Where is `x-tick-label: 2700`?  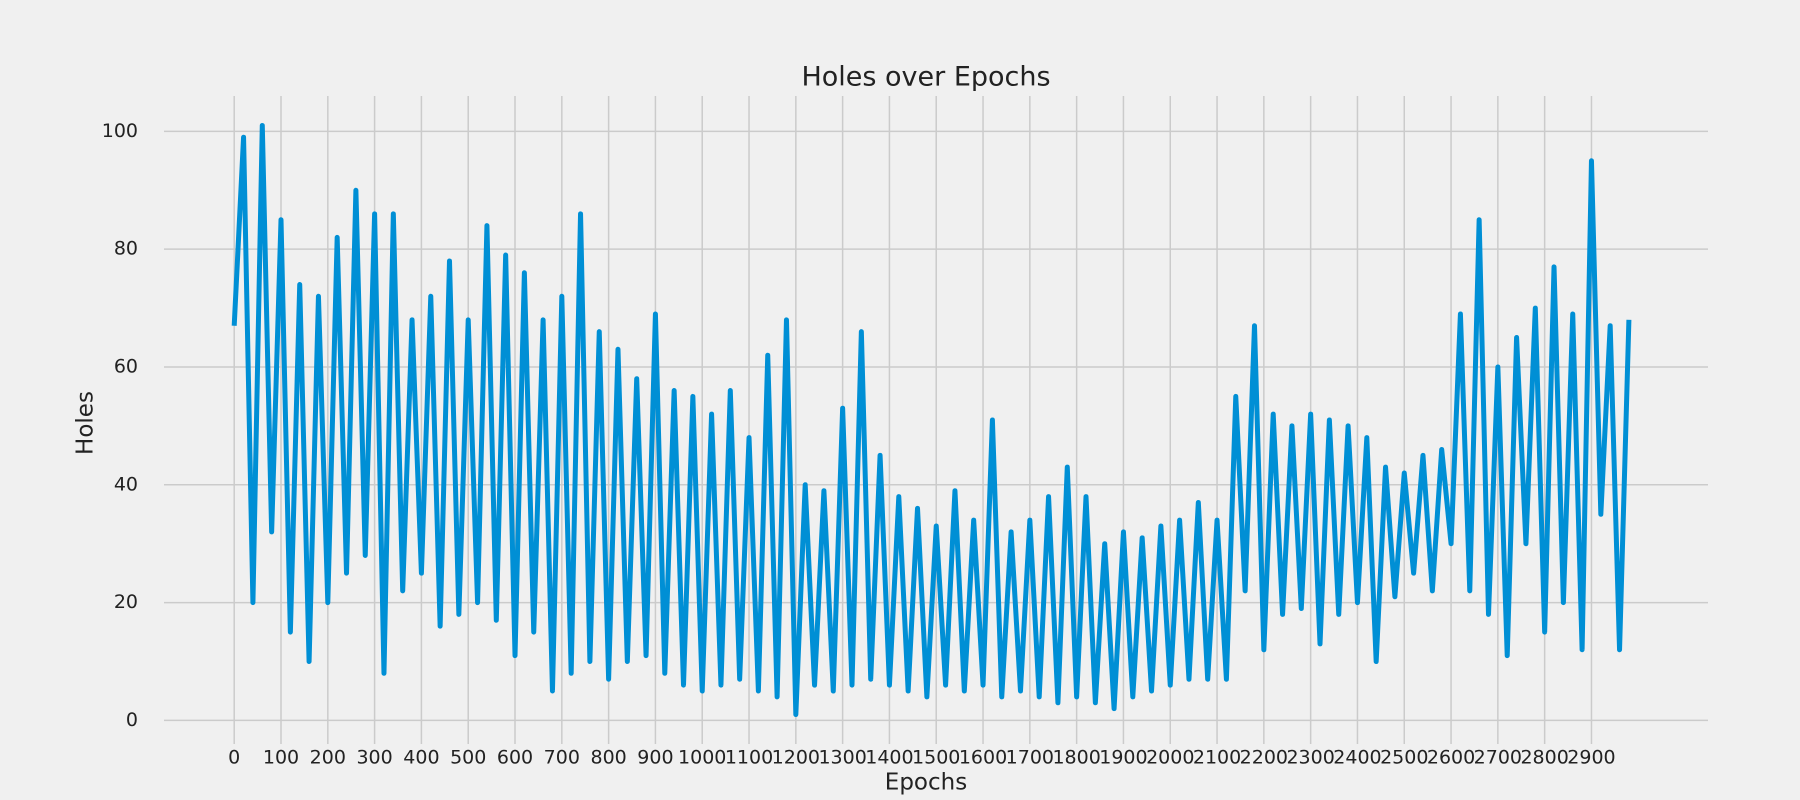
x-tick-label: 2700 is located at coordinates (1498, 758).